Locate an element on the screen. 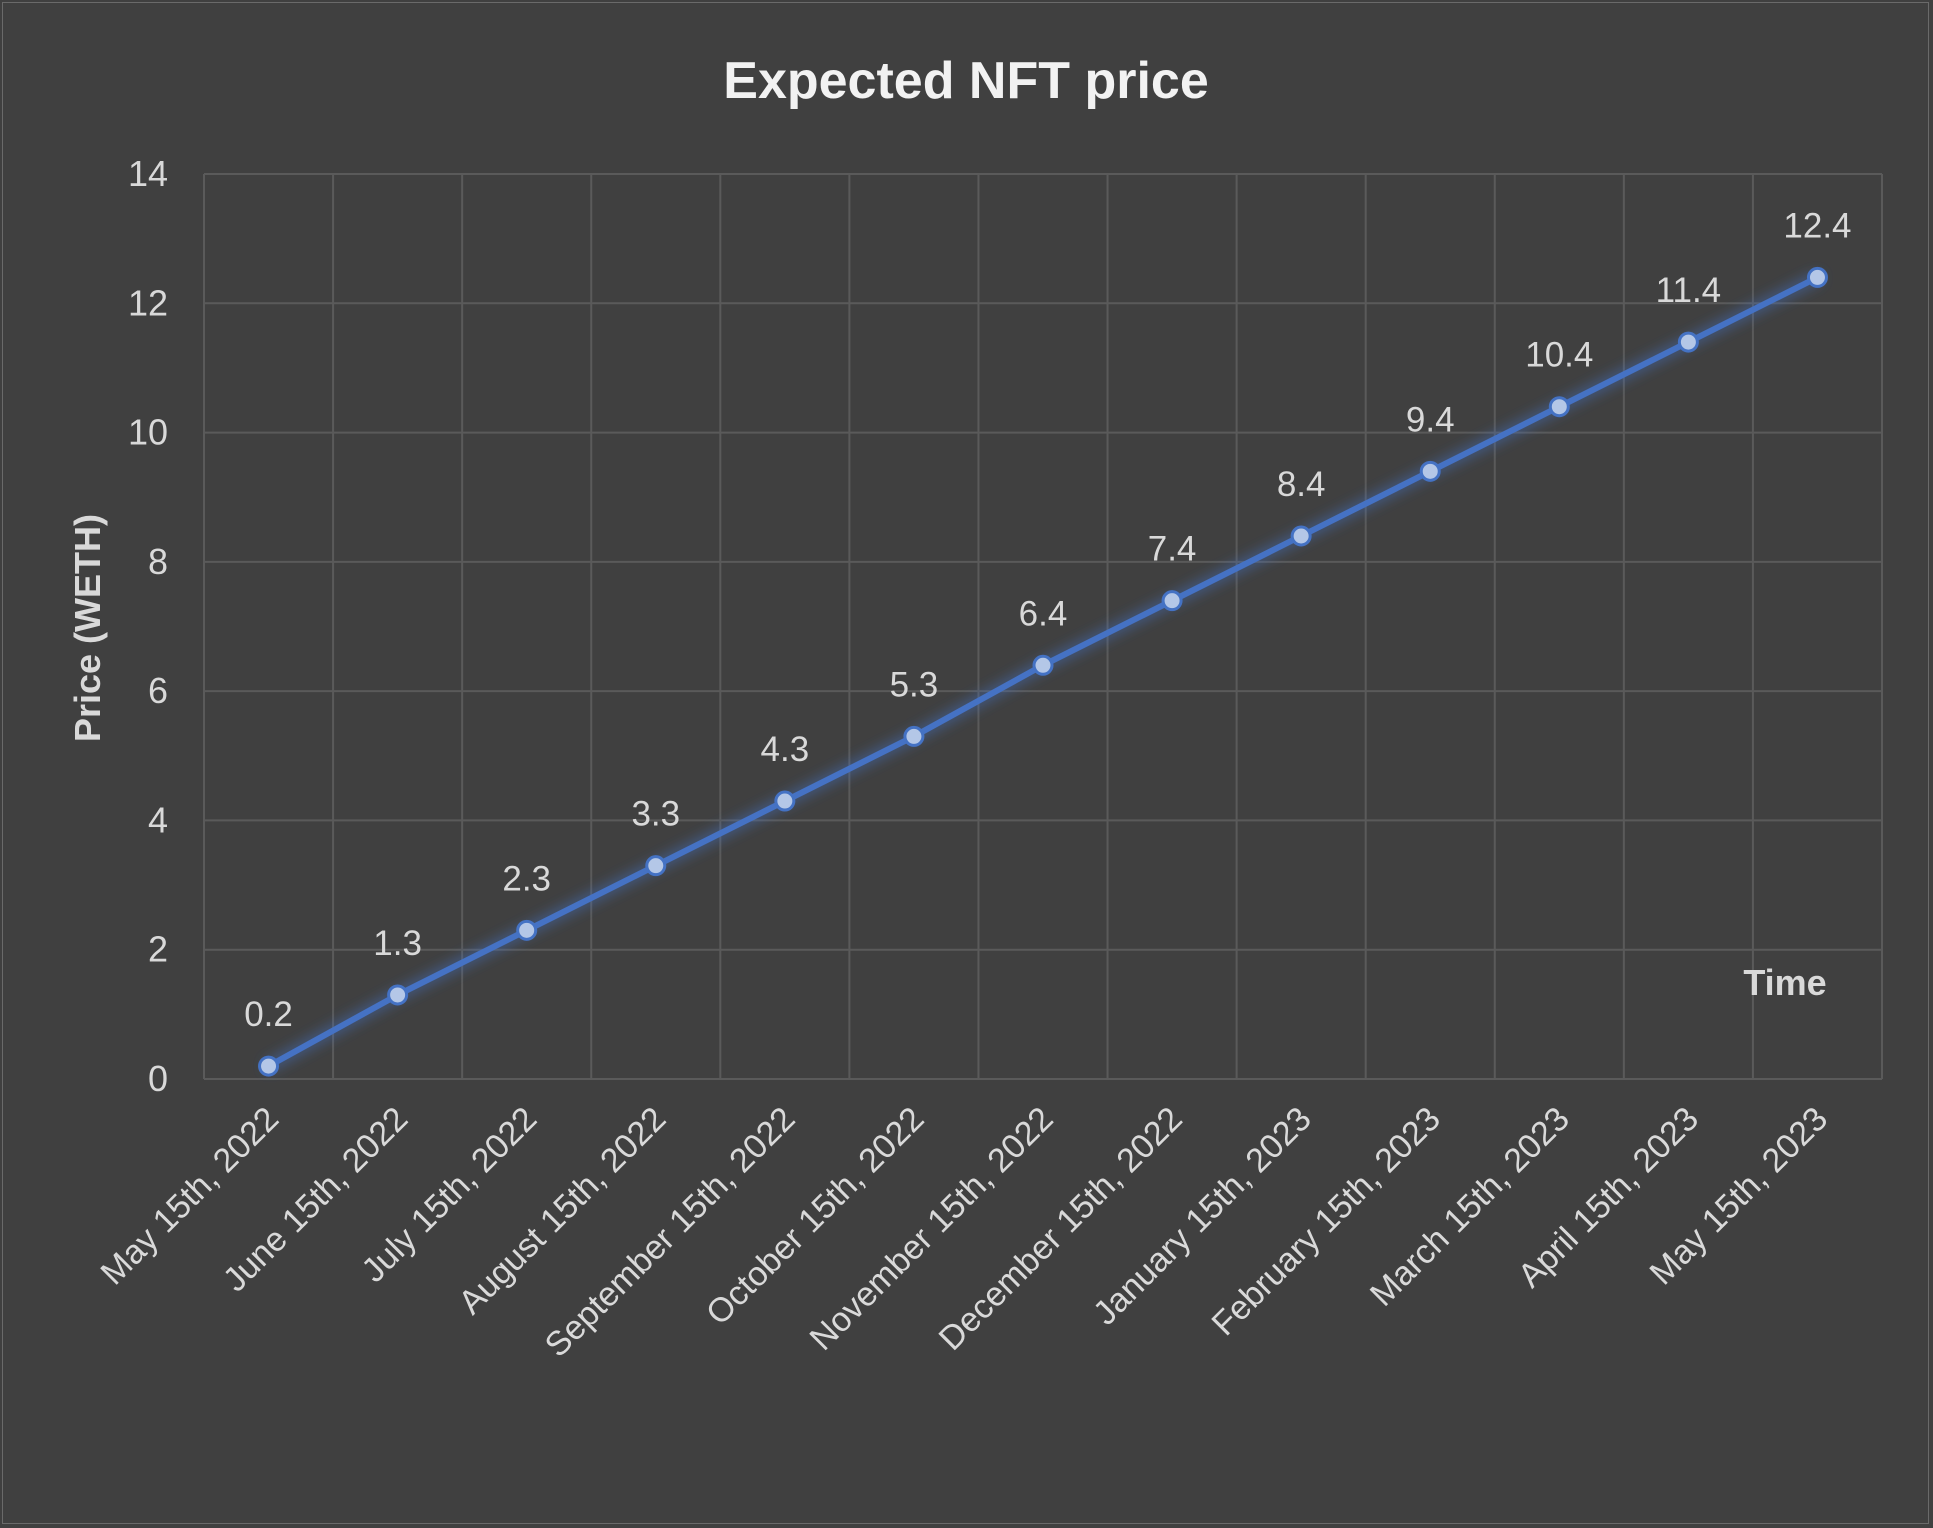 This screenshot has width=1933, height=1528. data-label: 0.2 is located at coordinates (268, 1014).